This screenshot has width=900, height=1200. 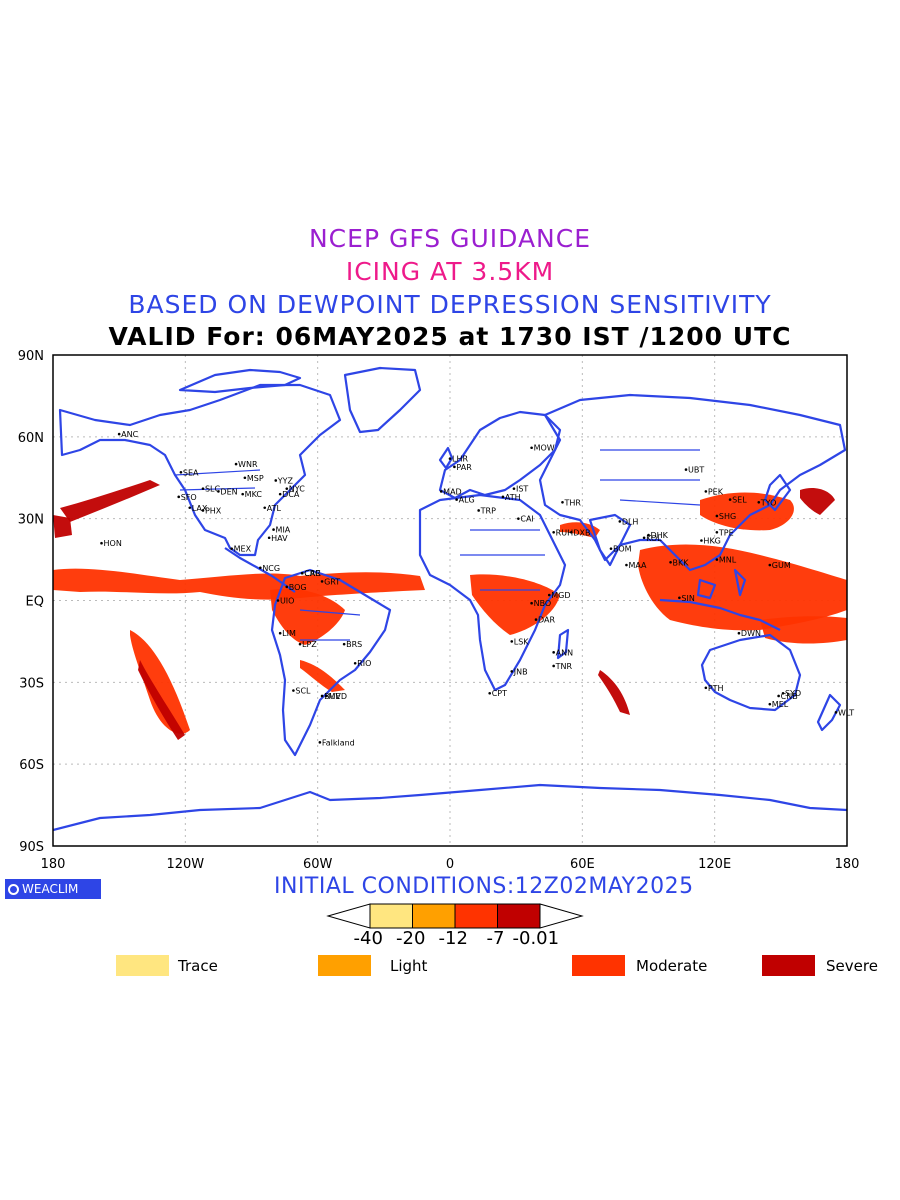 I want to click on city-label: LAX, so click(x=200, y=508).